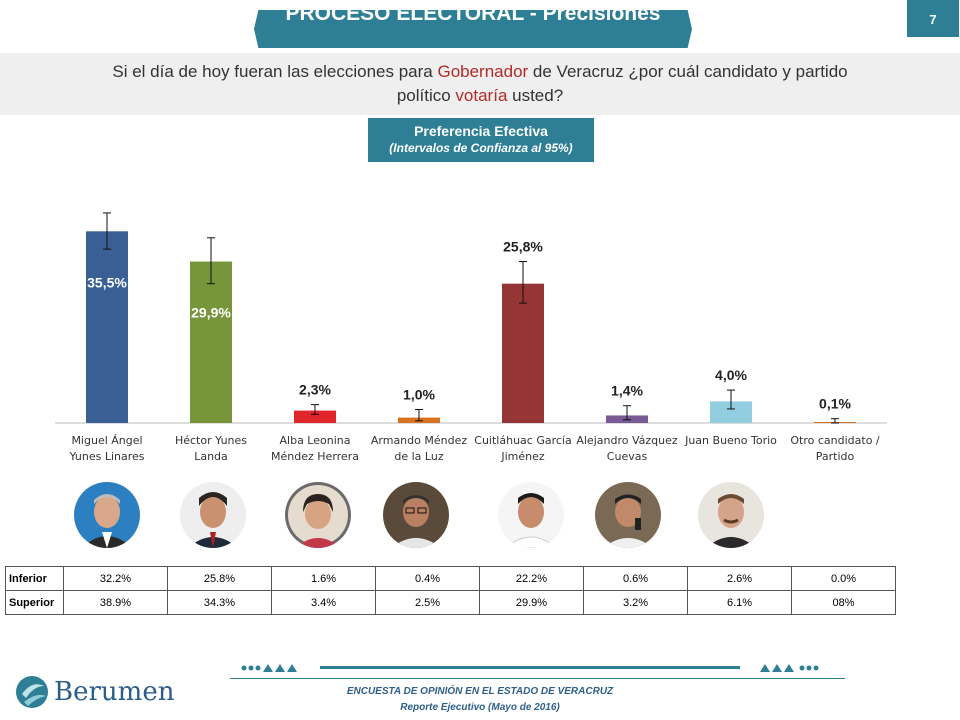 Image resolution: width=960 pixels, height=720 pixels. What do you see at coordinates (731, 440) in the screenshot?
I see `category-label-6: Juan Bueno Torio` at bounding box center [731, 440].